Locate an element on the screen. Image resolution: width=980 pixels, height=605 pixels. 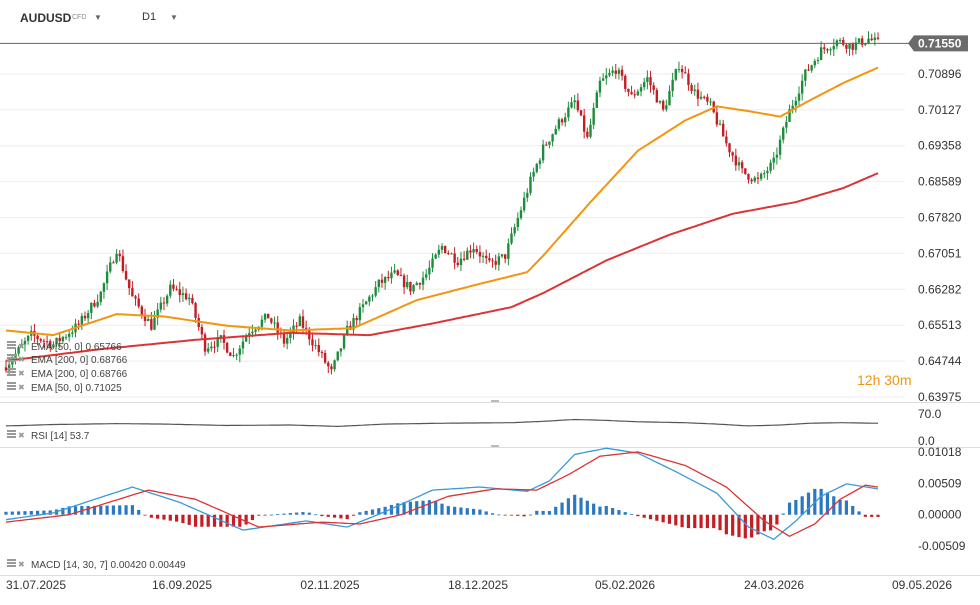
symbol-chevron-down-icon: ▼ is located at coordinates (98, 17).